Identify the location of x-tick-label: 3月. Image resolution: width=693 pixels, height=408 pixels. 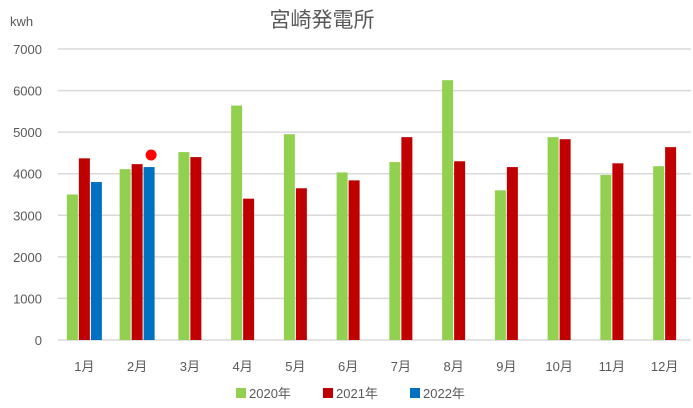
(190, 366).